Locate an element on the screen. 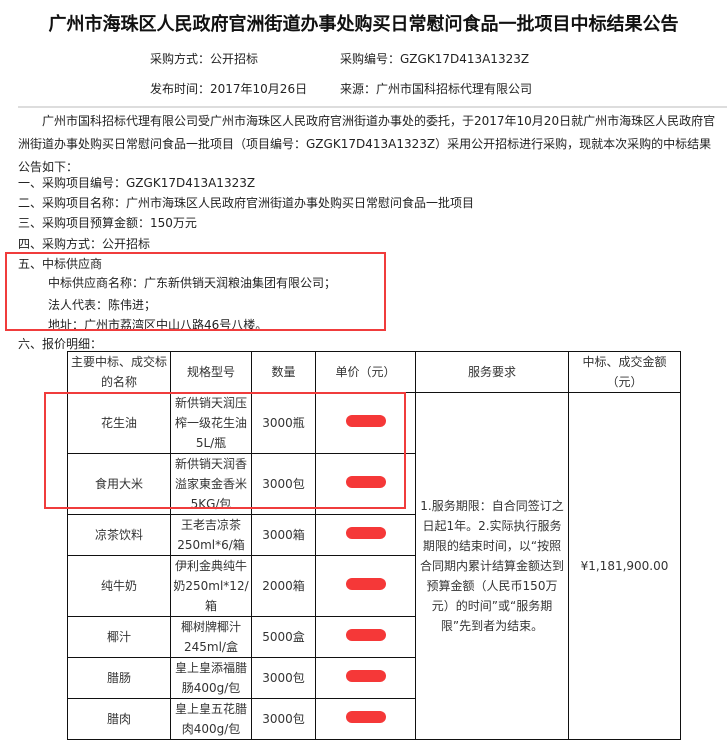 The image size is (727, 740). header-qty: 数量 is located at coordinates (283, 372).